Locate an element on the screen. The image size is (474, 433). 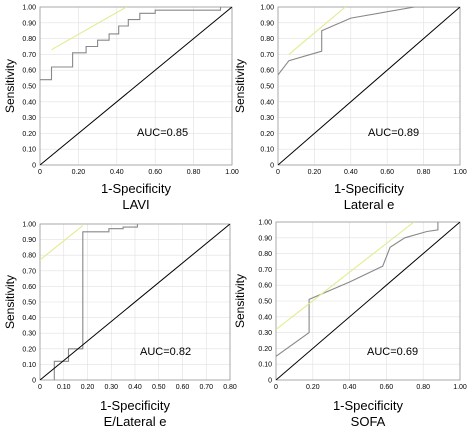
auc-annotation: AUC=0.85 is located at coordinates (162, 133).